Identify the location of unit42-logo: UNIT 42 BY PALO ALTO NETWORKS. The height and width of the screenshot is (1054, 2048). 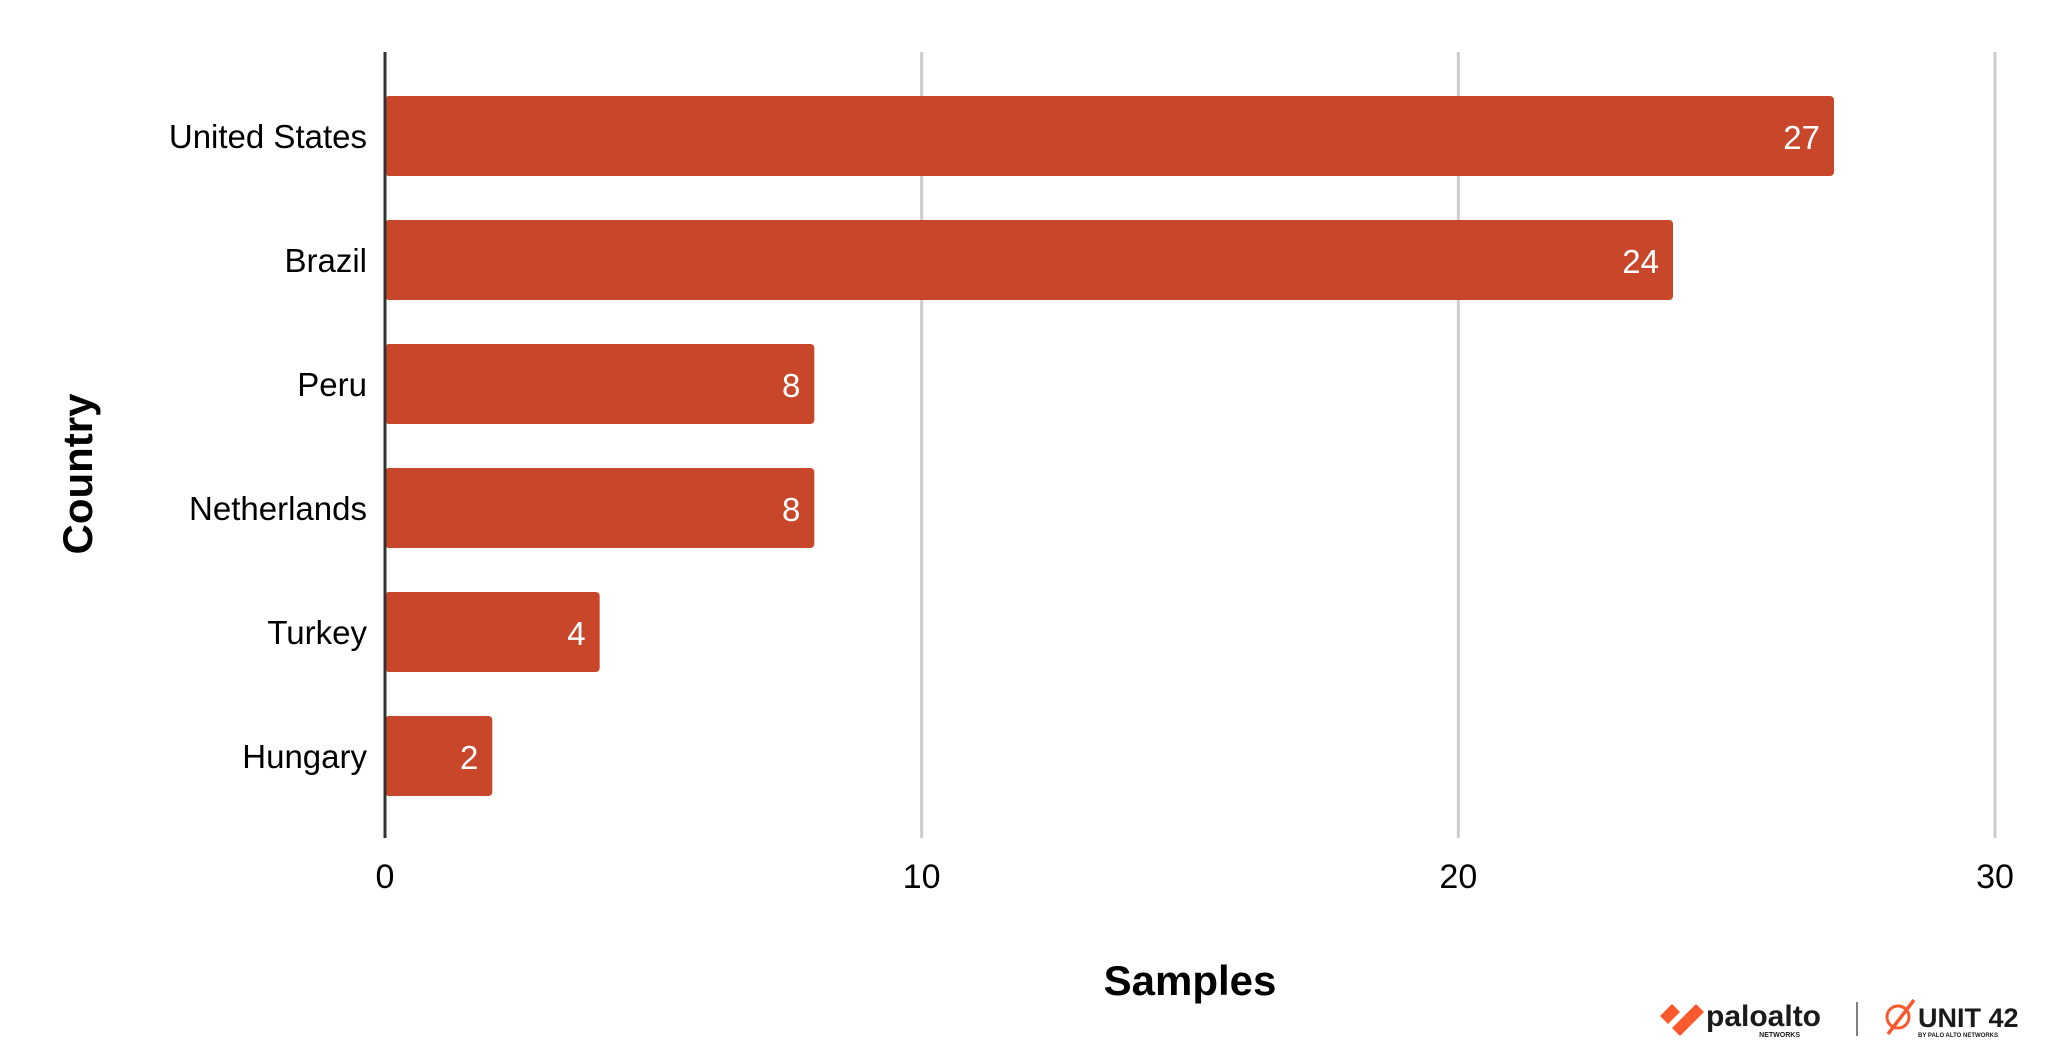
(1952, 1018).